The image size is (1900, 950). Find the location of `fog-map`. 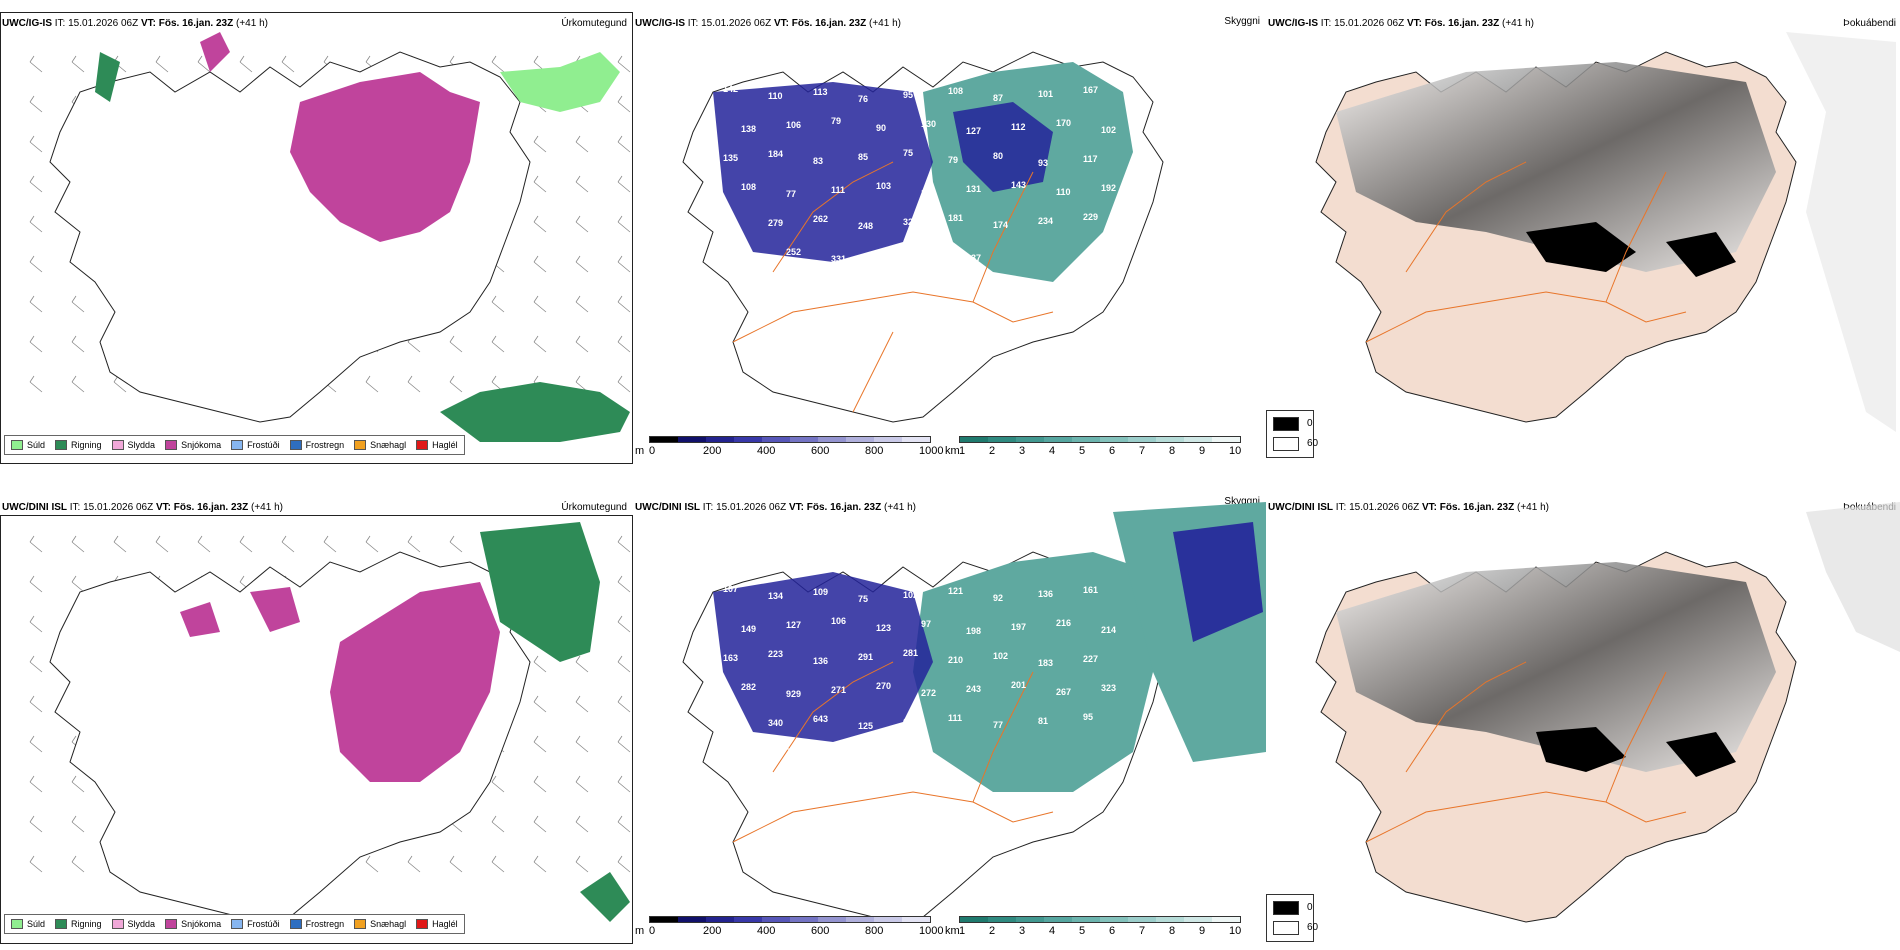

fog-map is located at coordinates (1605, 232).